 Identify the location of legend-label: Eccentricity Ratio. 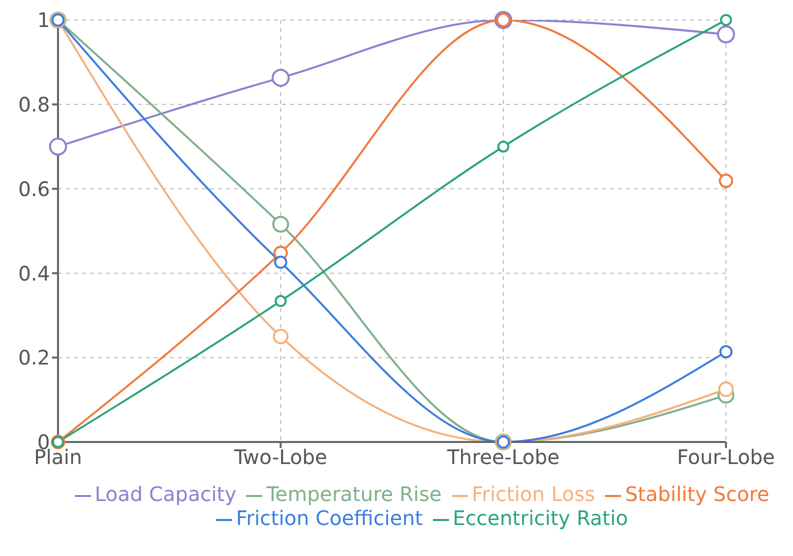
(540, 518).